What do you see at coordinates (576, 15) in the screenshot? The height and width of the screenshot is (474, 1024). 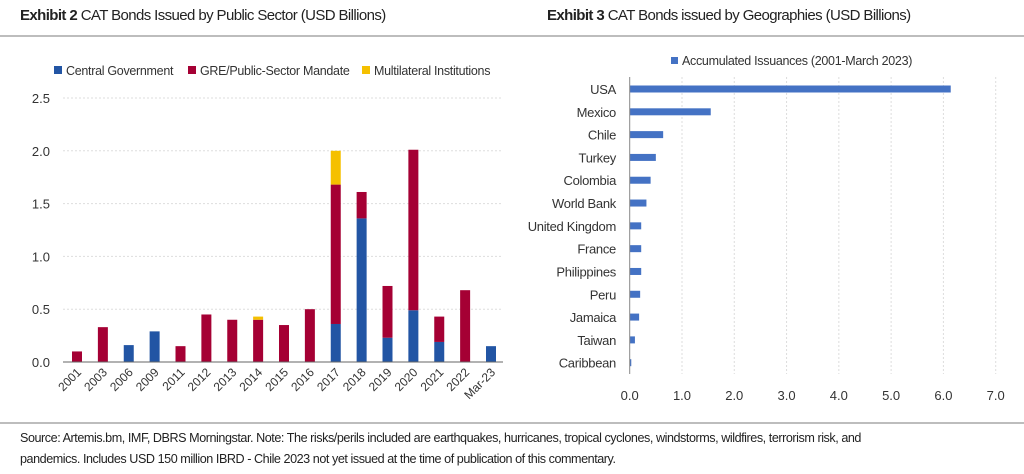 I see `exhibit-3-label: Exhibit 3` at bounding box center [576, 15].